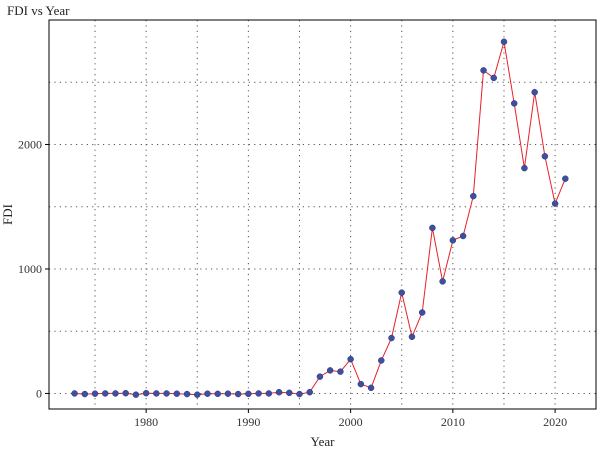 This screenshot has width=600, height=451. Describe the element at coordinates (248, 422) in the screenshot. I see `x-tick-label: 1990` at that location.